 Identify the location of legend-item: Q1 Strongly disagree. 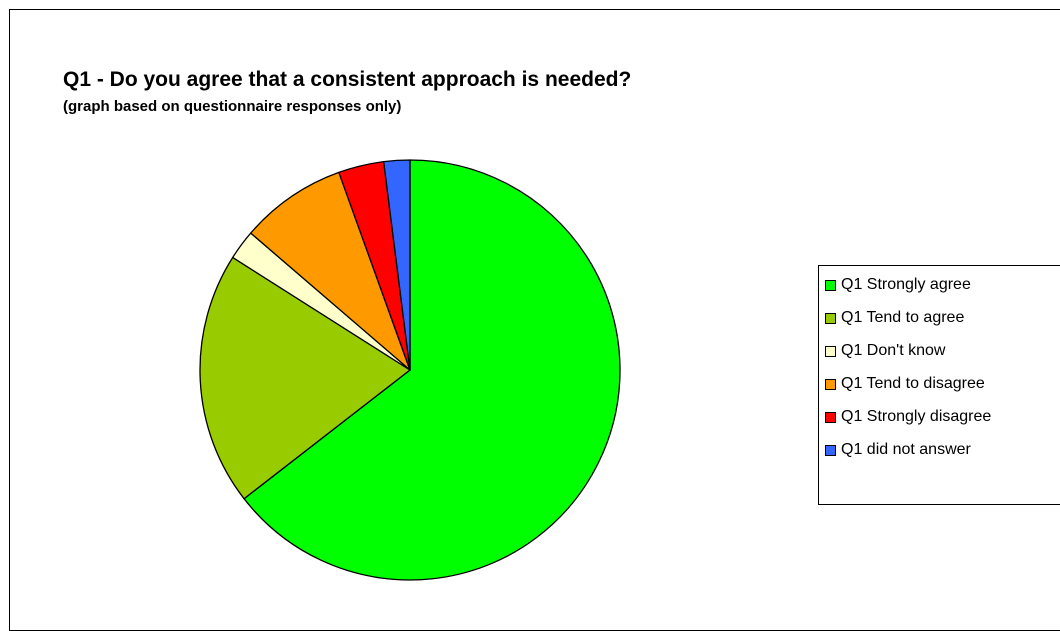
(905, 417).